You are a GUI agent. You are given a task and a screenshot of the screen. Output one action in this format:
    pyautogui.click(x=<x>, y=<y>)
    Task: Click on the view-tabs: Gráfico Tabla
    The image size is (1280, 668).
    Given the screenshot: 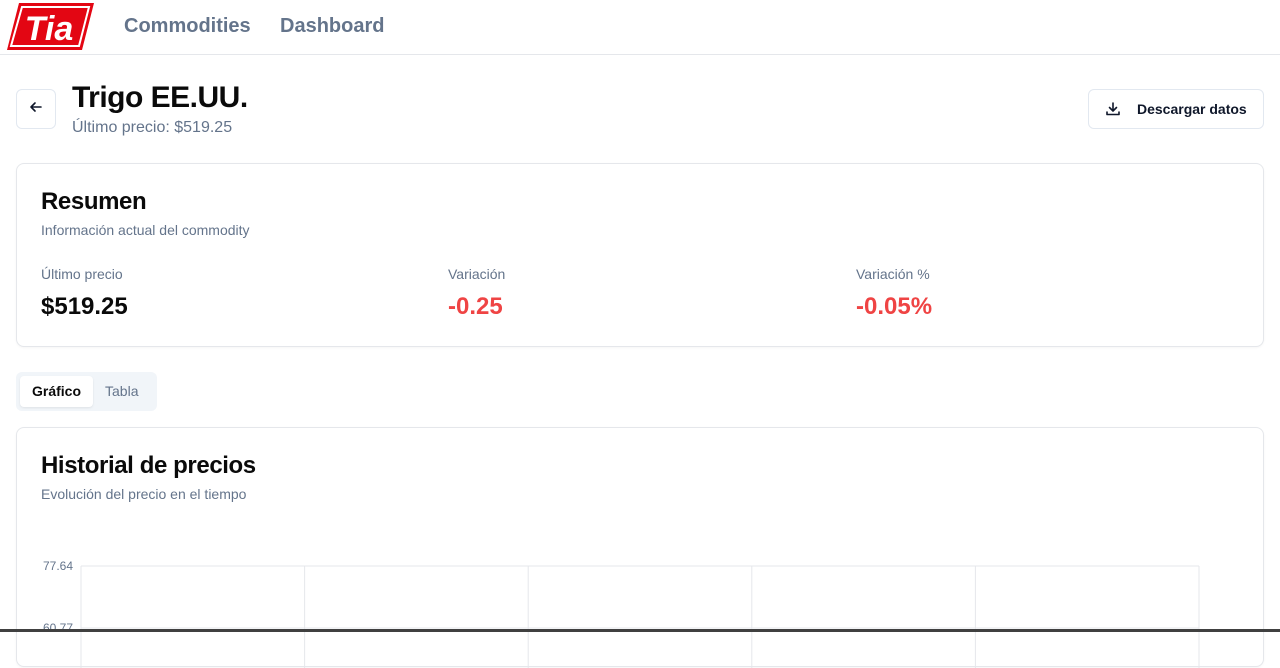 What is the action you would take?
    pyautogui.click(x=86, y=391)
    